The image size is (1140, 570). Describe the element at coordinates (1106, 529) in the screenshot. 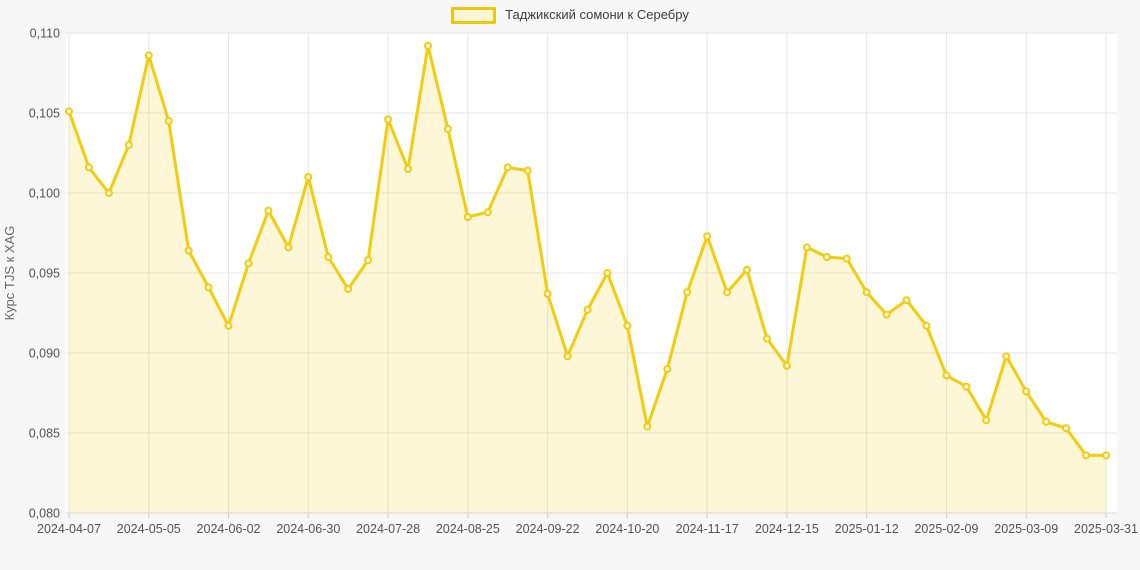

I see `x-axis-tick-label: 2025-03-31` at that location.